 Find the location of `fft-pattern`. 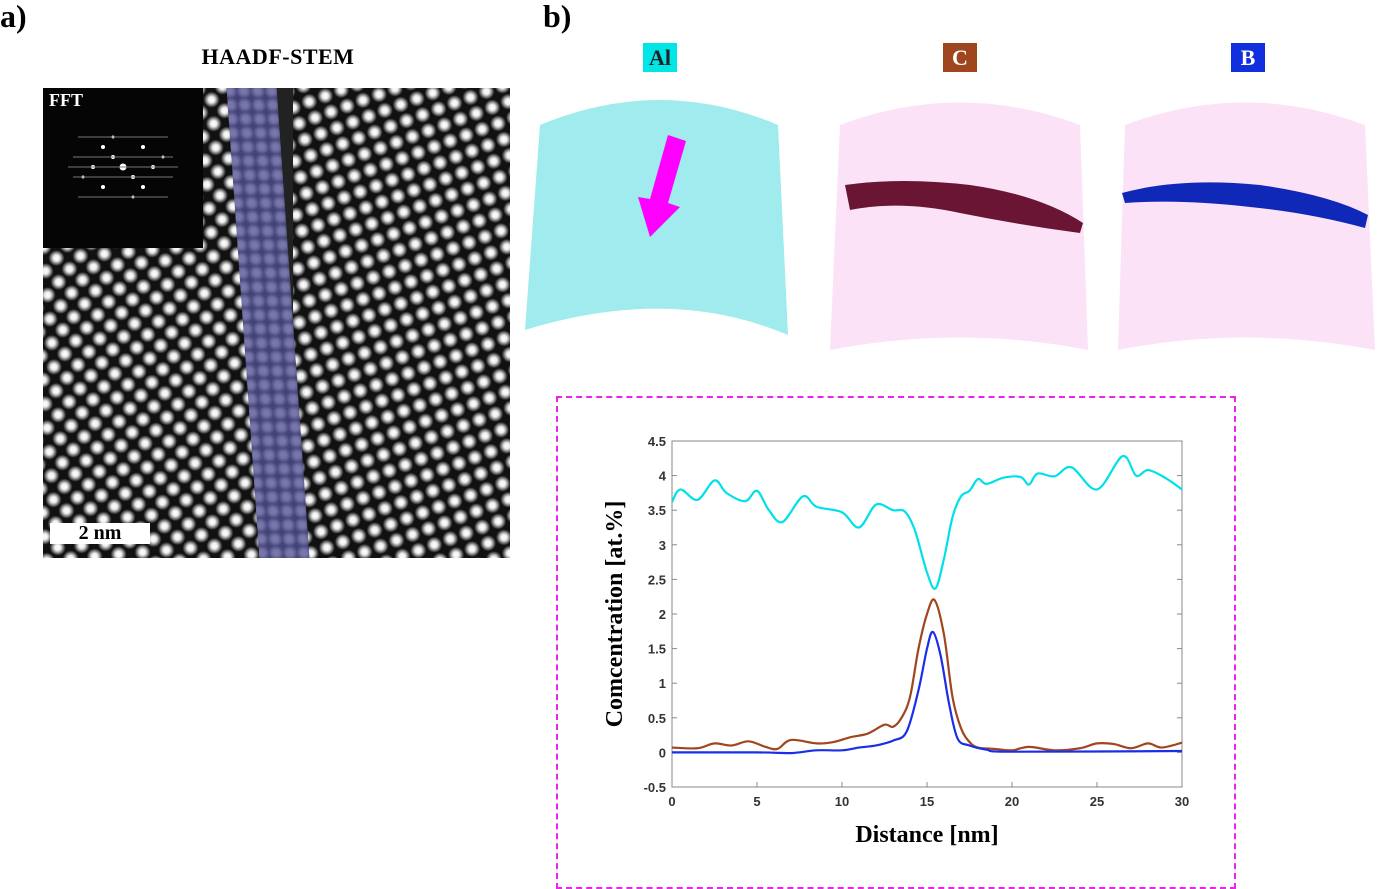

fft-pattern is located at coordinates (123, 167).